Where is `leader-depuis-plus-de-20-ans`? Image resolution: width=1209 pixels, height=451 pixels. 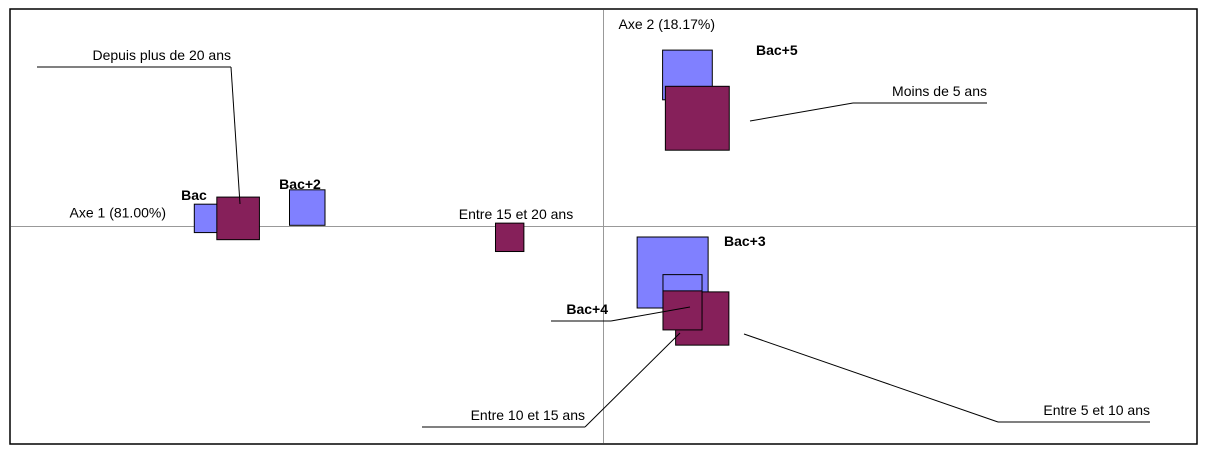
leader-depuis-plus-de-20-ans is located at coordinates (235, 135).